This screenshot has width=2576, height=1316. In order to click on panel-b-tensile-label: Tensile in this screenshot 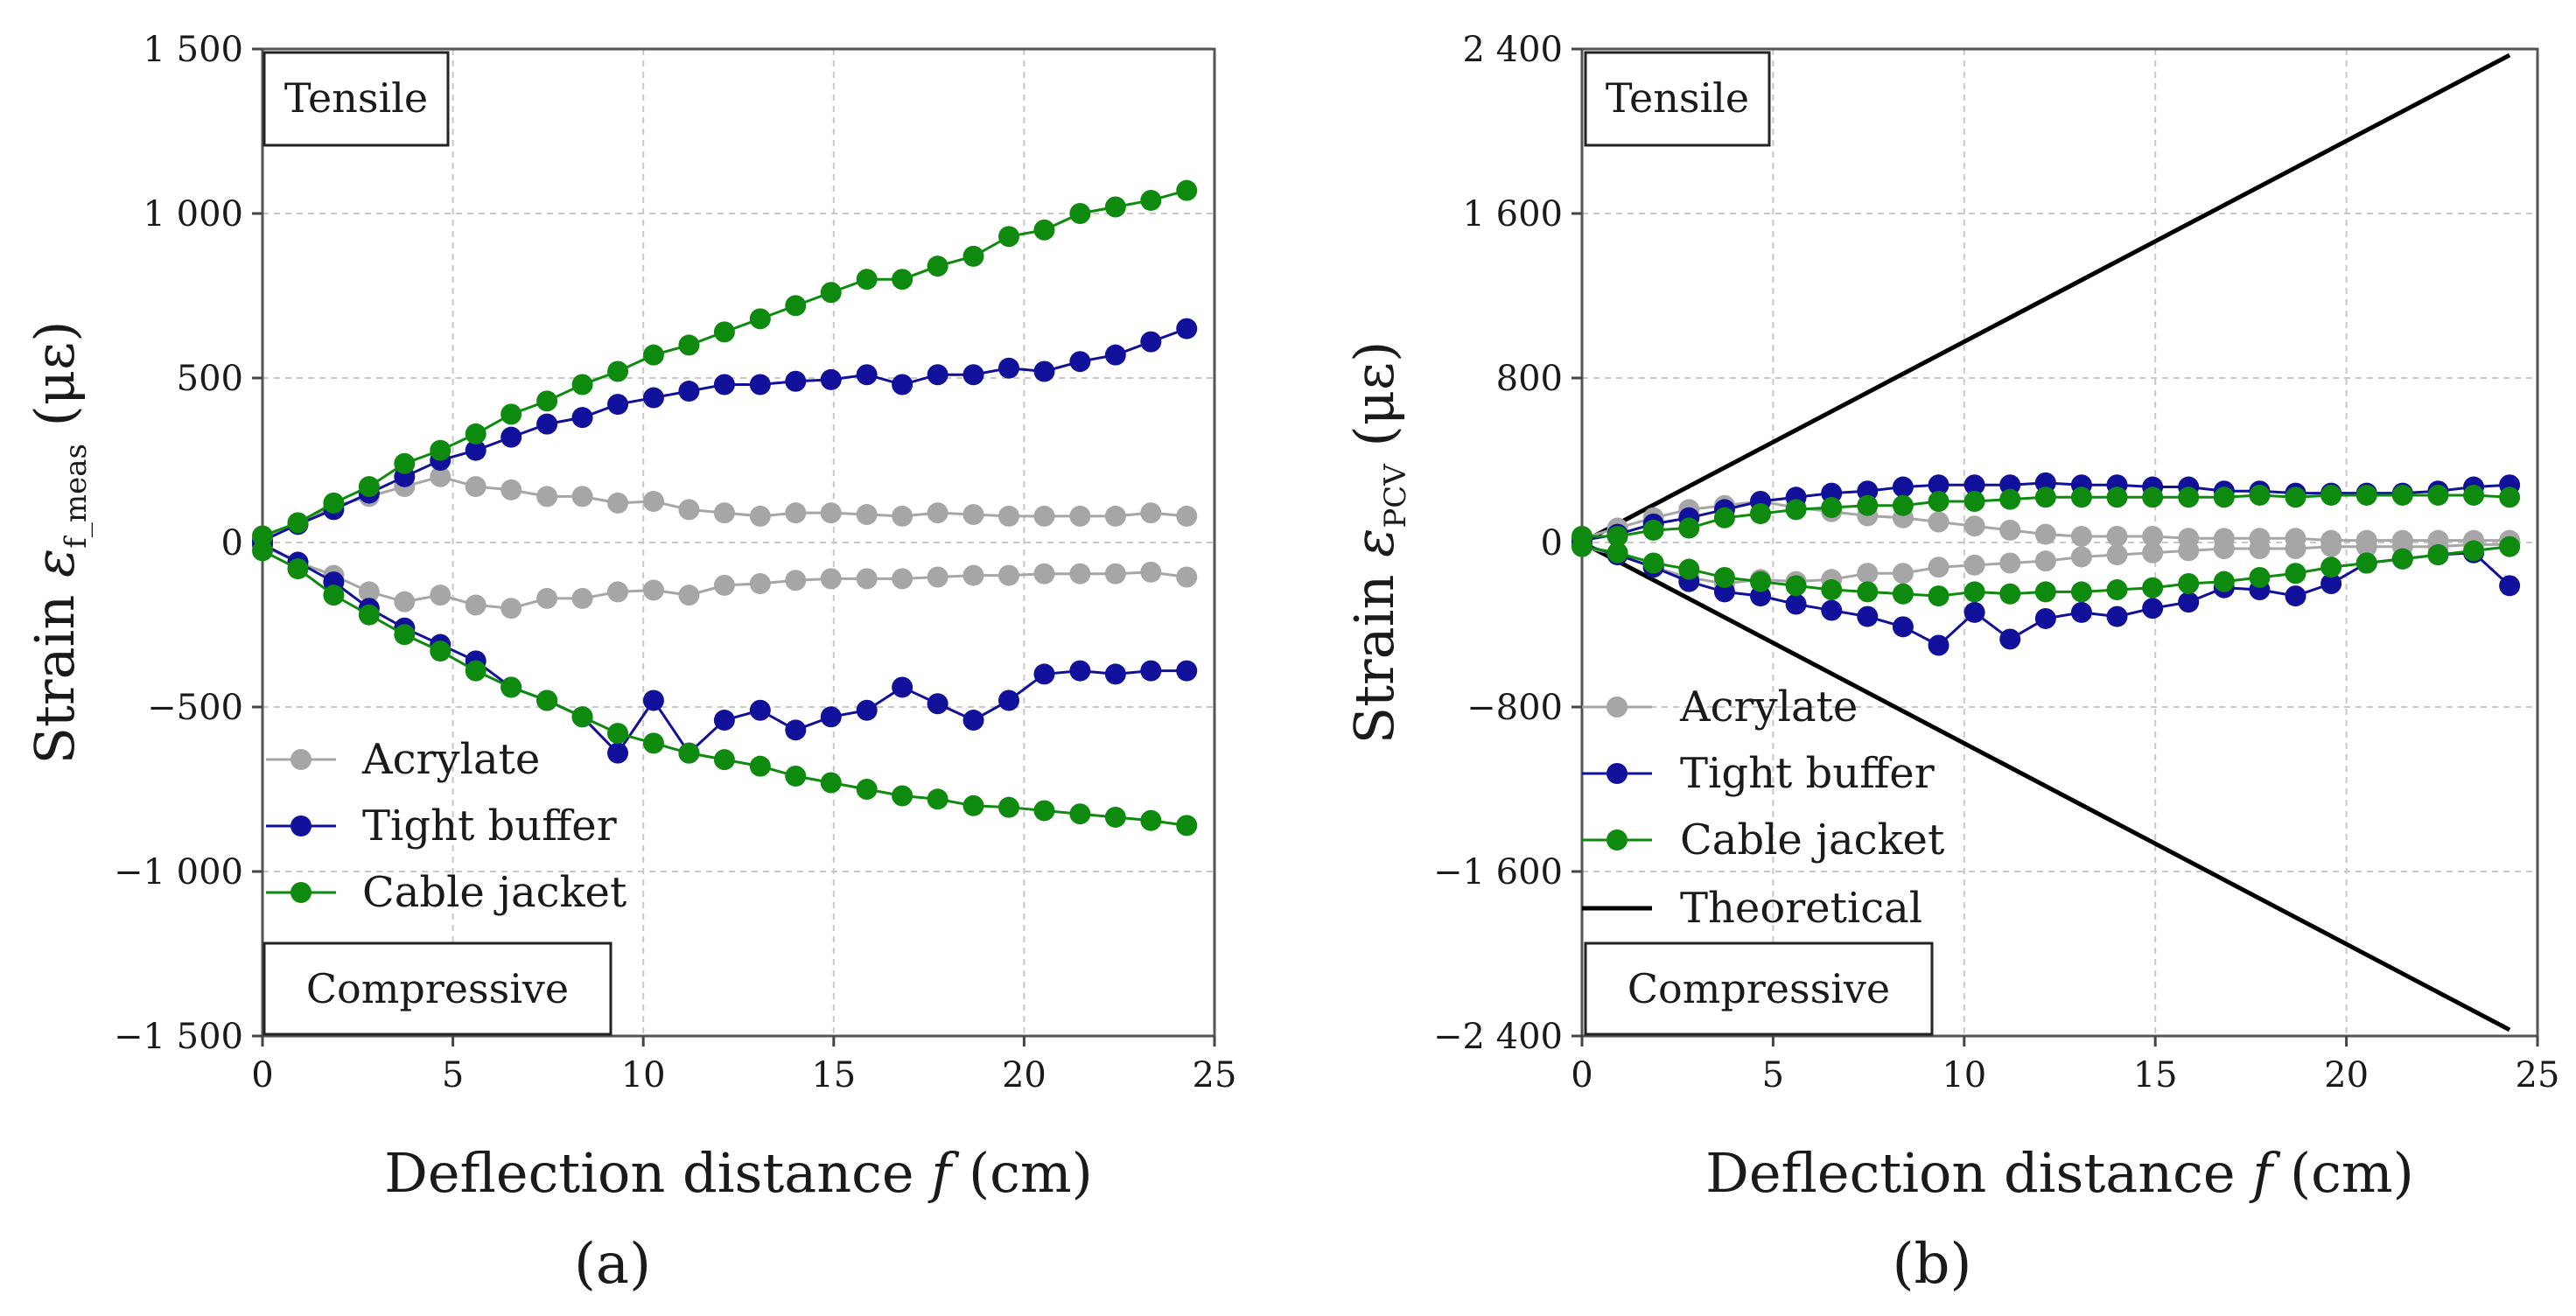, I will do `click(1677, 98)`.